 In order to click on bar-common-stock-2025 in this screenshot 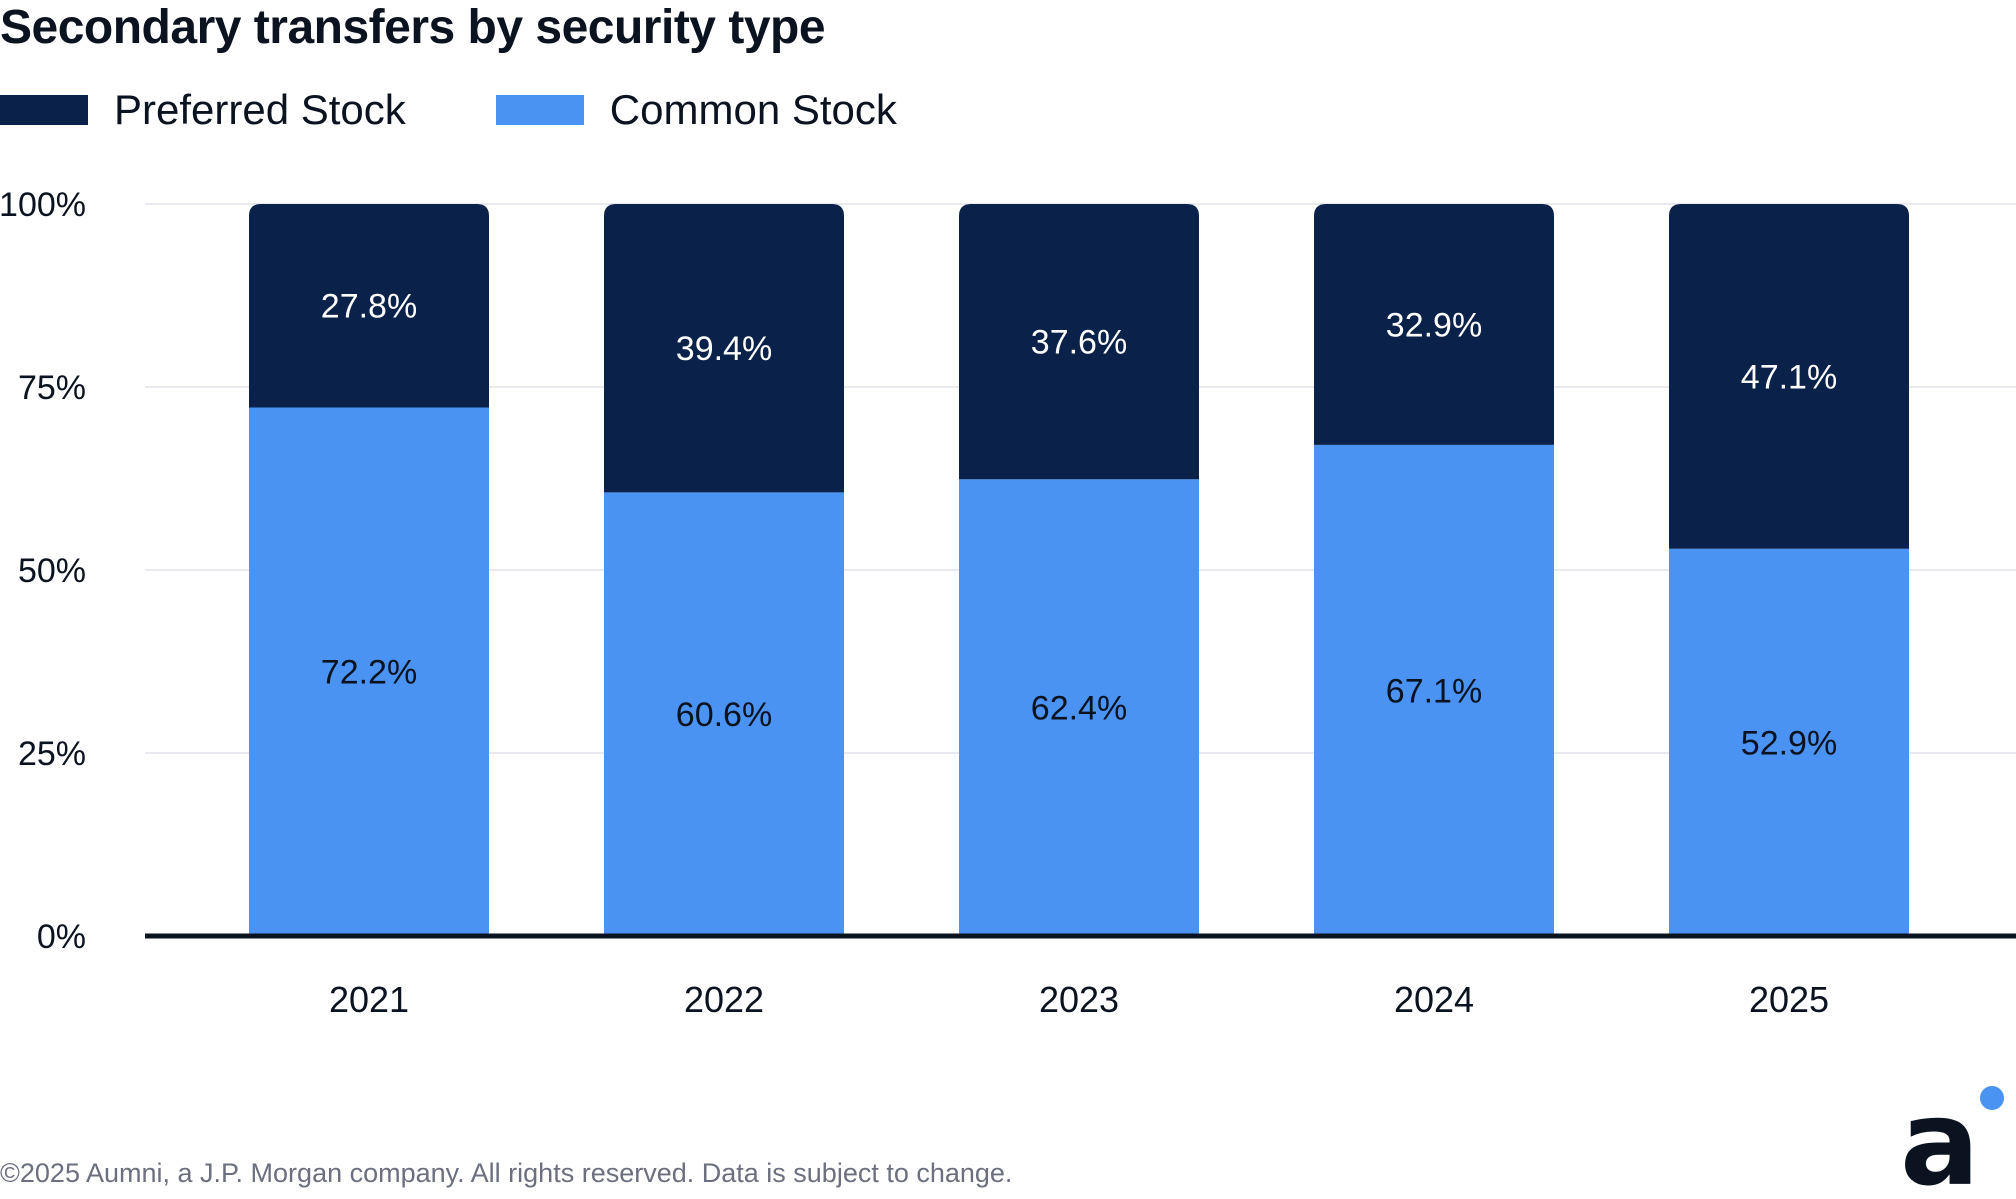, I will do `click(1789, 742)`.